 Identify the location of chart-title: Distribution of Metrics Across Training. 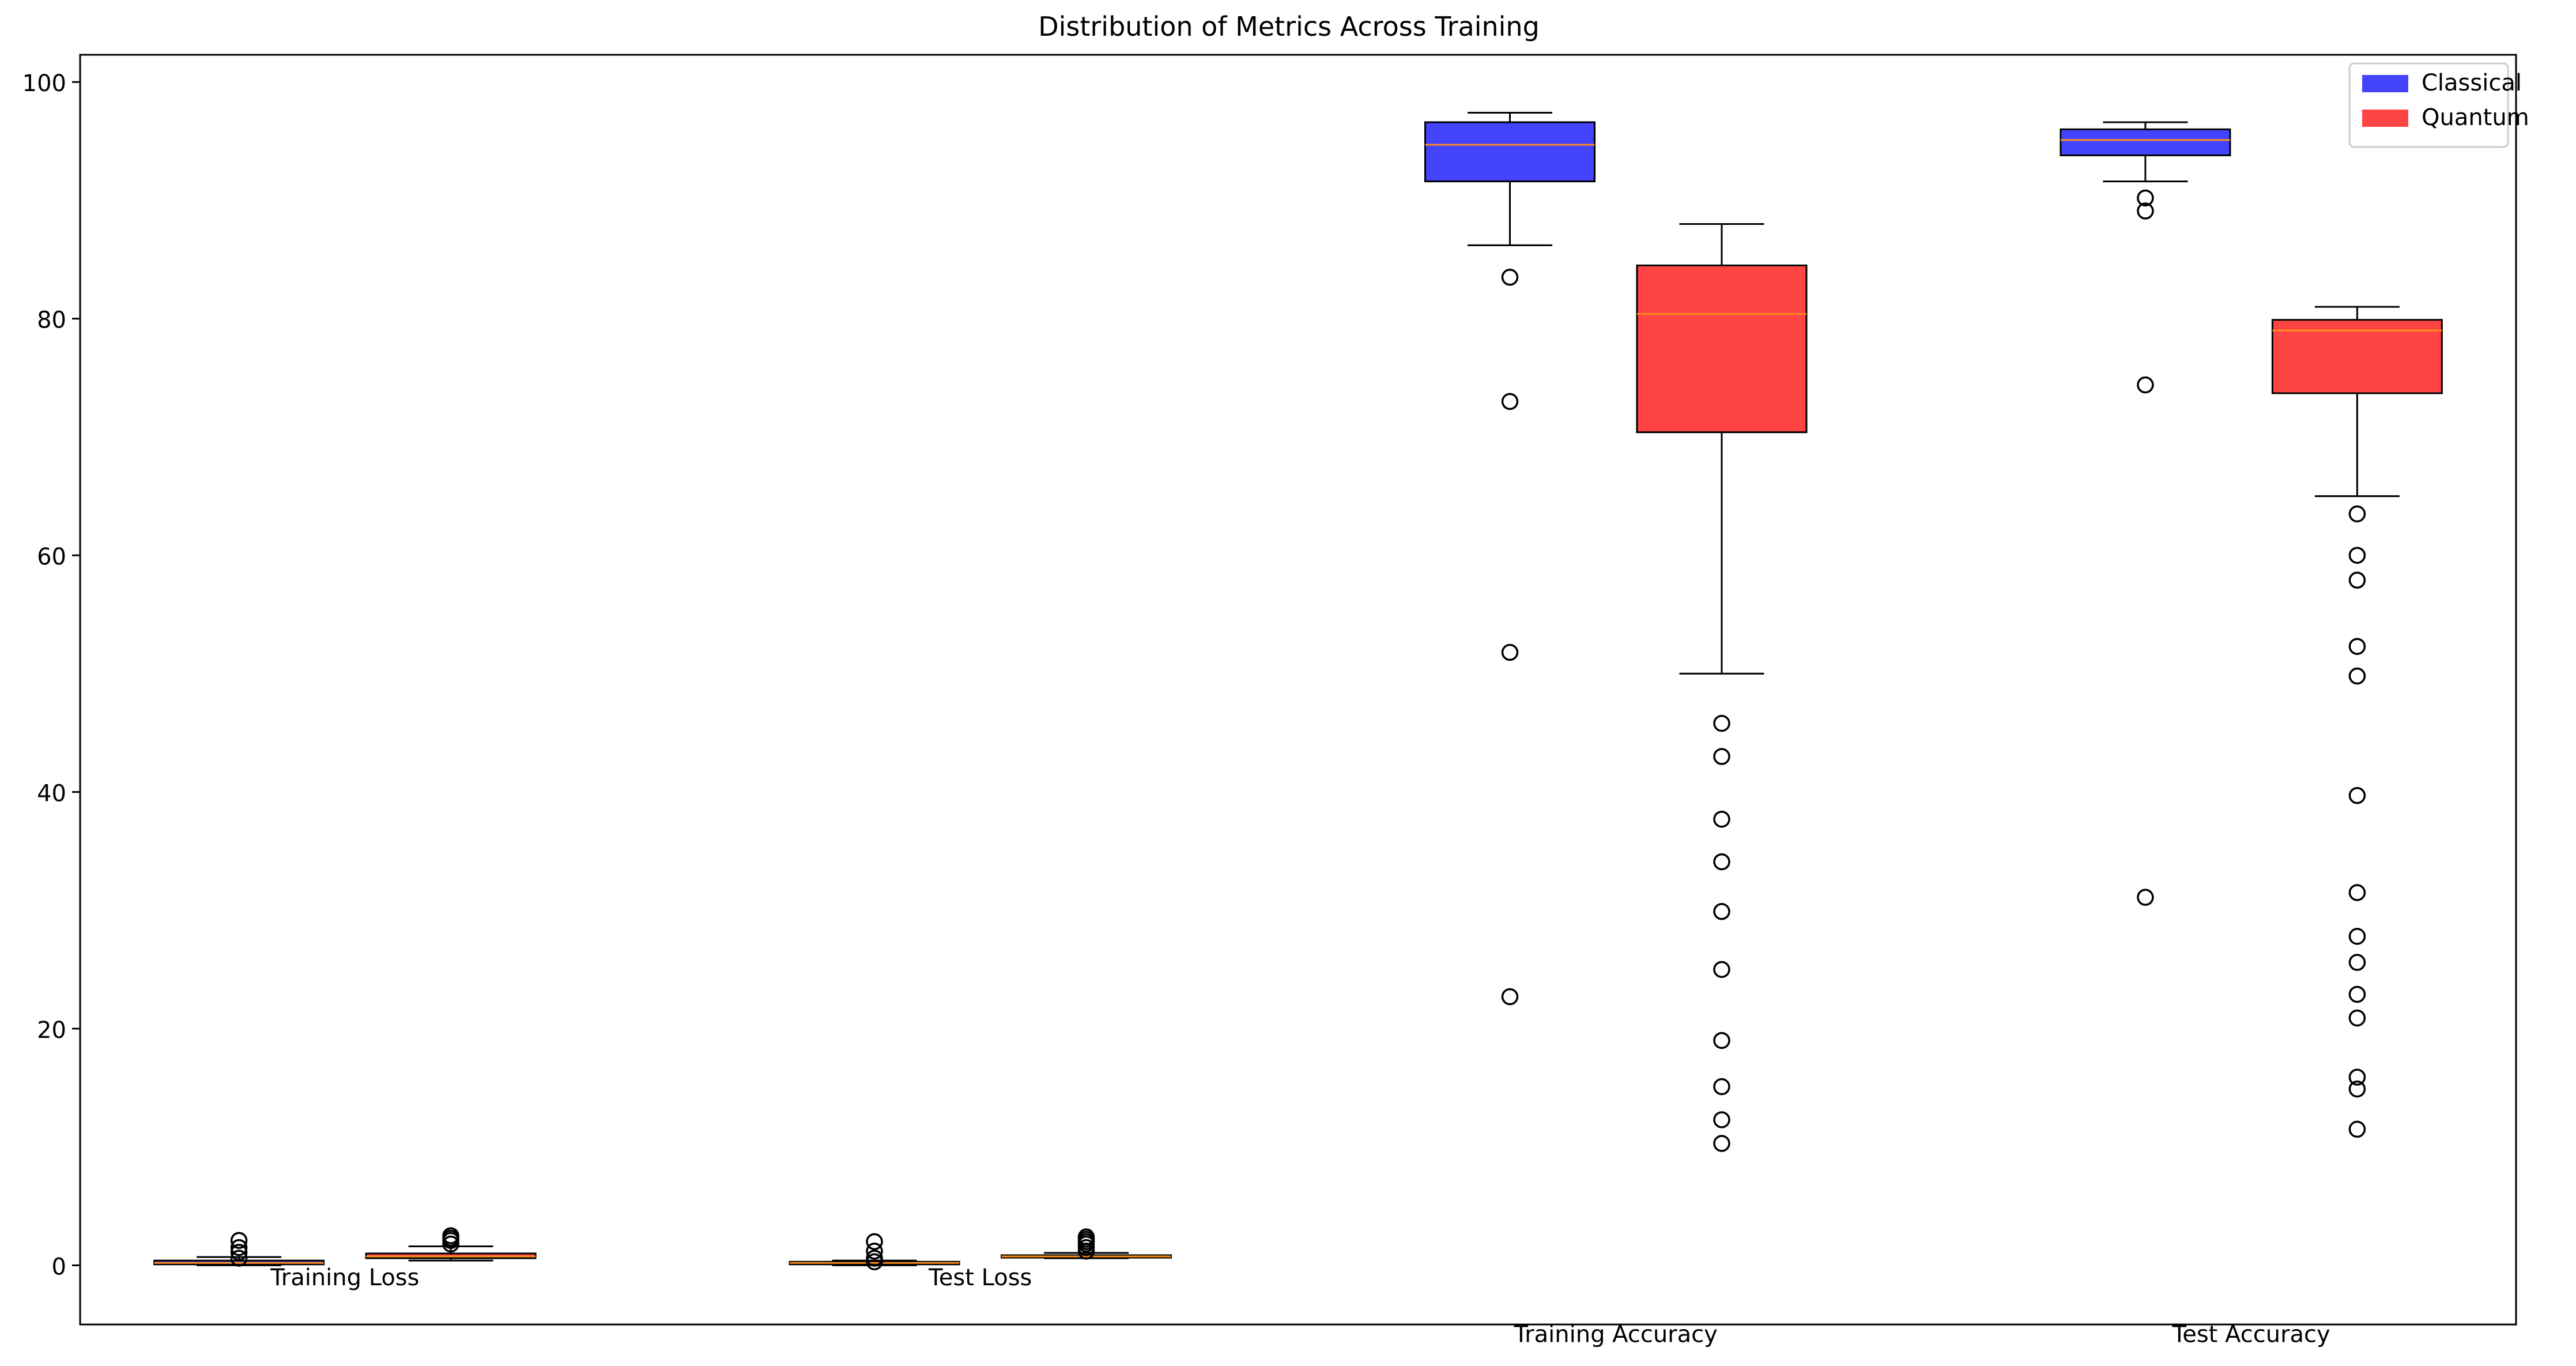
(1289, 27).